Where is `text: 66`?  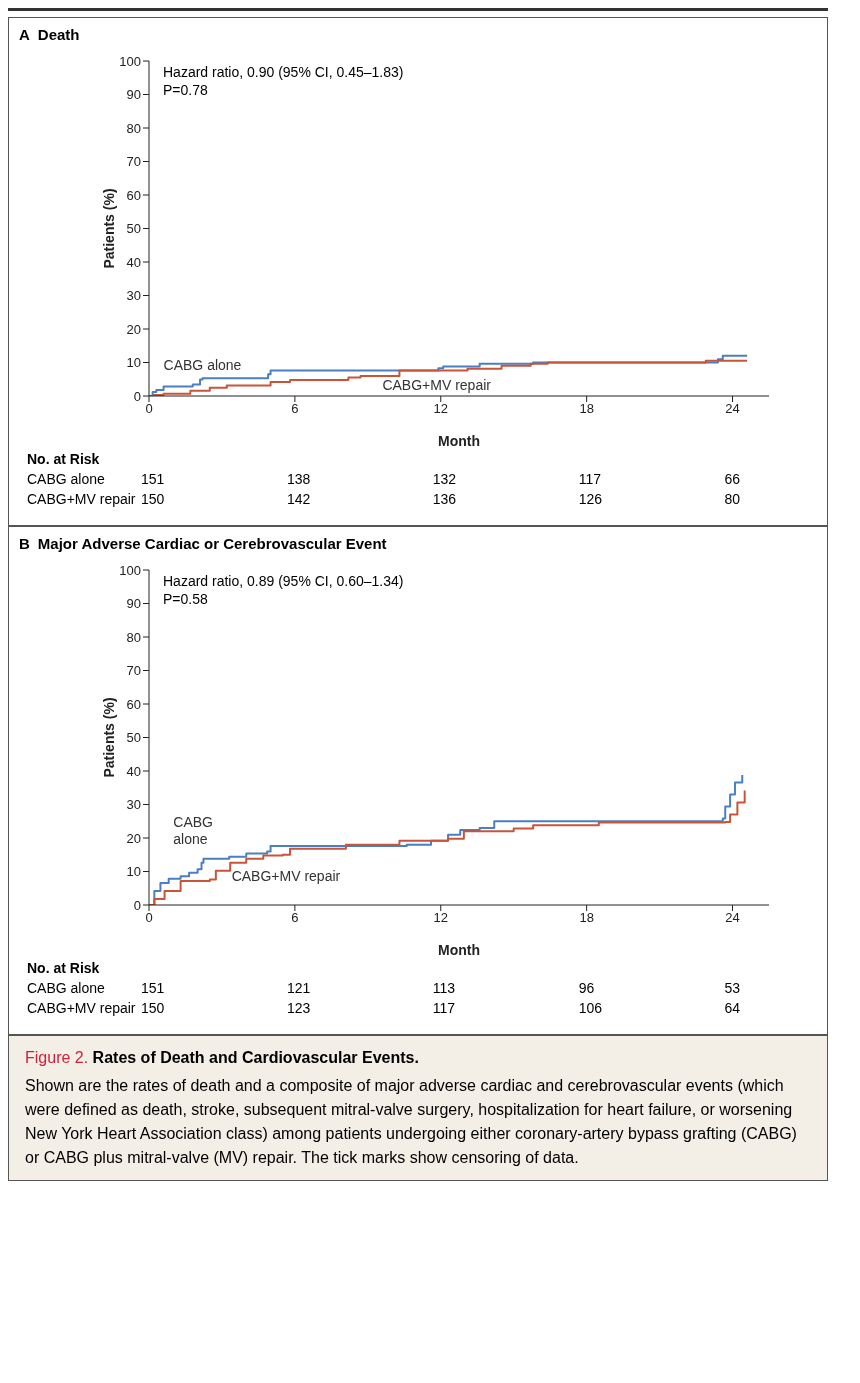
text: 66 is located at coordinates (732, 479).